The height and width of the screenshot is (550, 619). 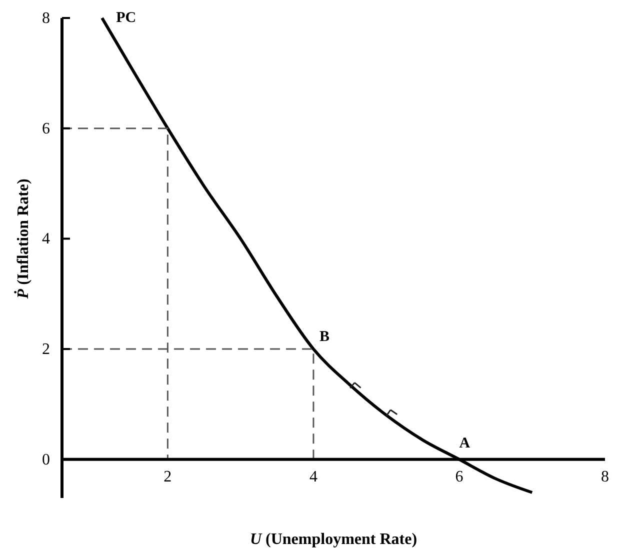 What do you see at coordinates (168, 477) in the screenshot?
I see `x-tick-label: 2` at bounding box center [168, 477].